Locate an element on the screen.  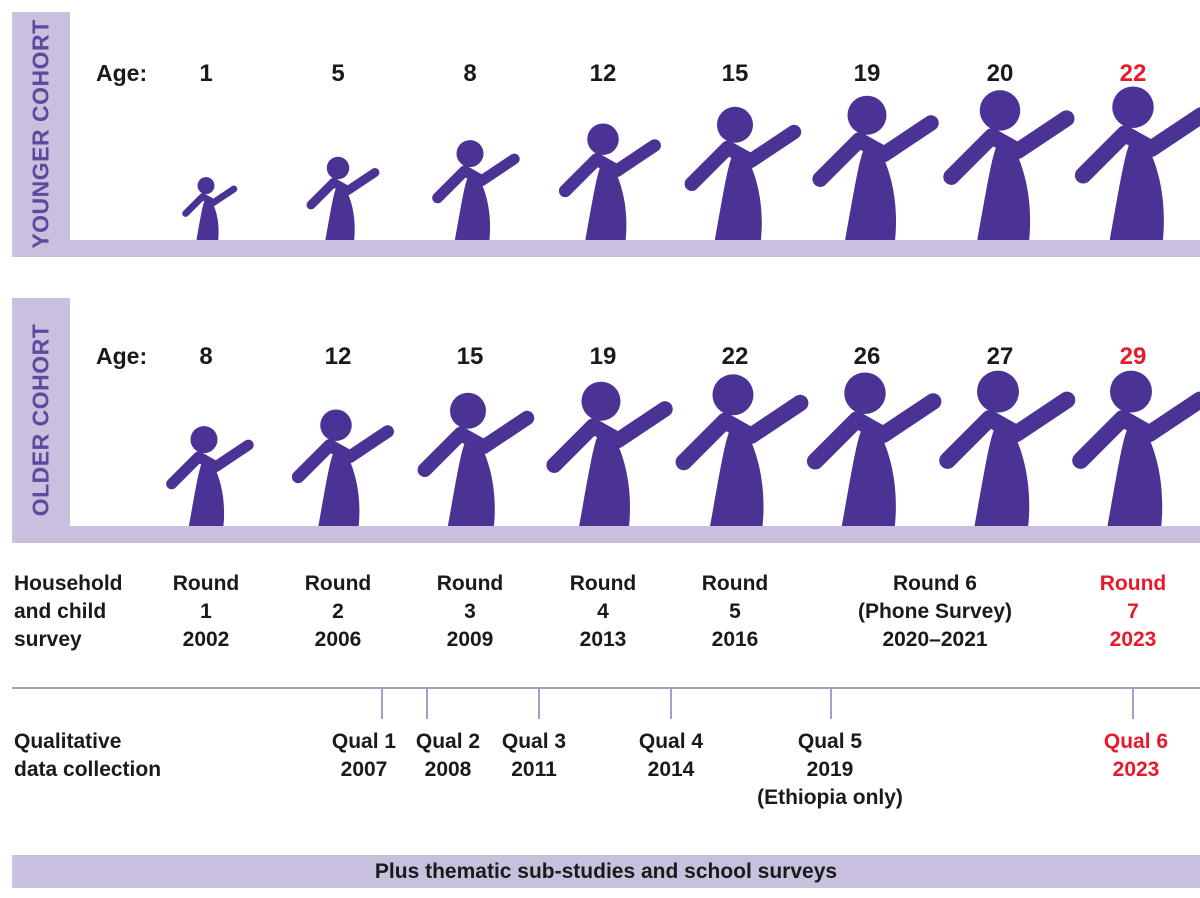
younger-cohort-floor is located at coordinates (635, 248).